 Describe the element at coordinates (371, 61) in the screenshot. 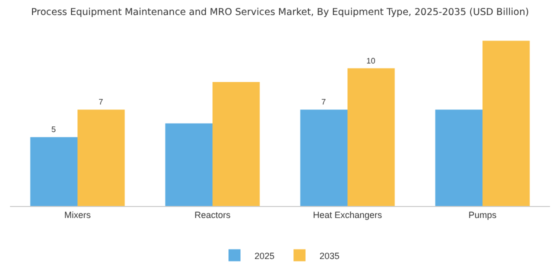

I see `data-label: 10` at that location.